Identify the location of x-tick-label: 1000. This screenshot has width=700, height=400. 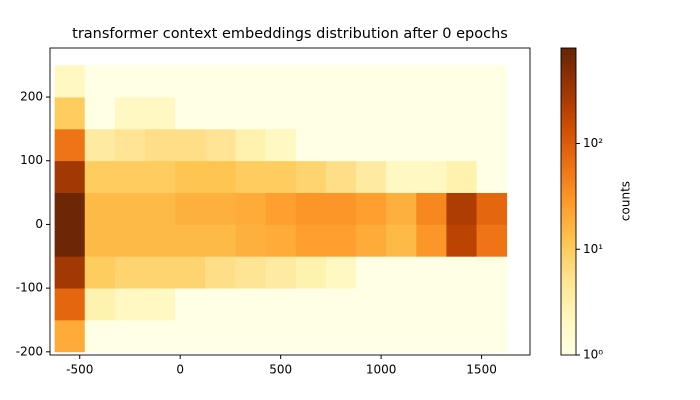
(381, 370).